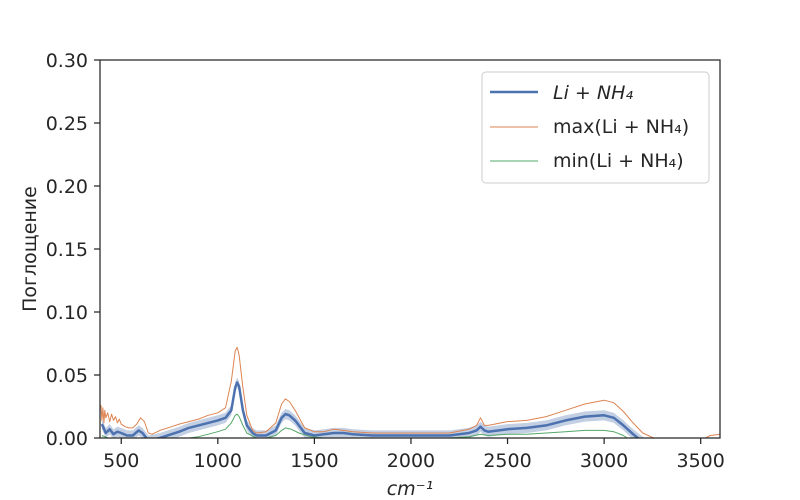 This screenshot has width=800, height=500. What do you see at coordinates (604, 461) in the screenshot?
I see `x-tick-label: 3000` at bounding box center [604, 461].